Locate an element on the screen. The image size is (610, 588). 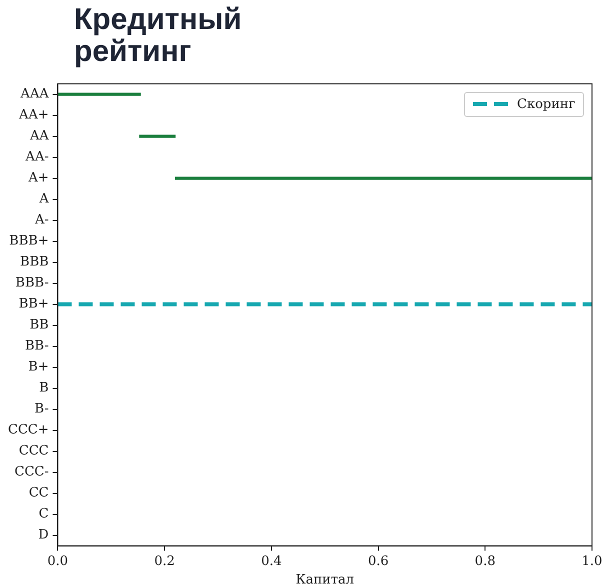
y-tick-label: CCC is located at coordinates (33, 451).